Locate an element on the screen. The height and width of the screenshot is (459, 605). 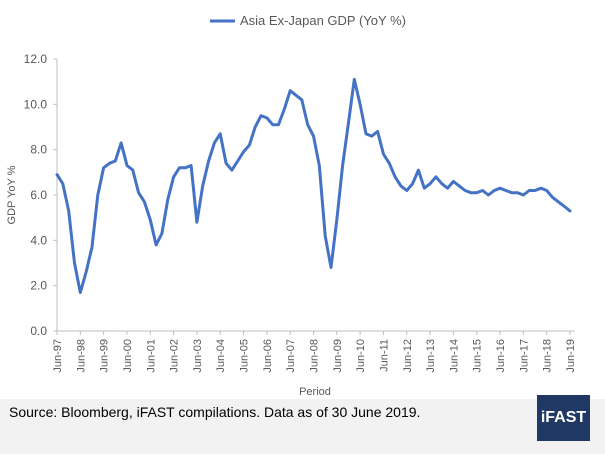
y-tick-label: 10.0 is located at coordinates (36, 104).